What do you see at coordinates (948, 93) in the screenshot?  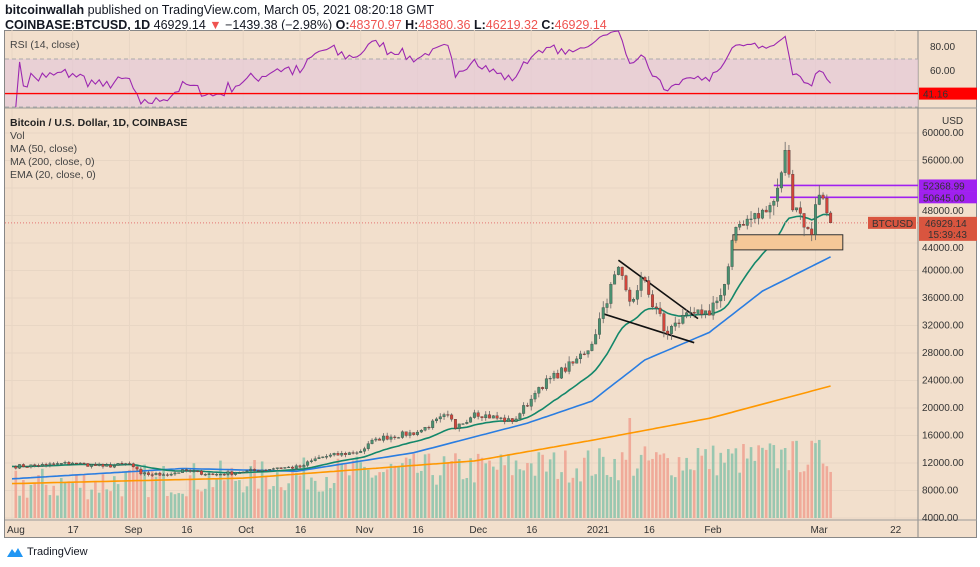 I see `rsi-value-tag-bg` at bounding box center [948, 93].